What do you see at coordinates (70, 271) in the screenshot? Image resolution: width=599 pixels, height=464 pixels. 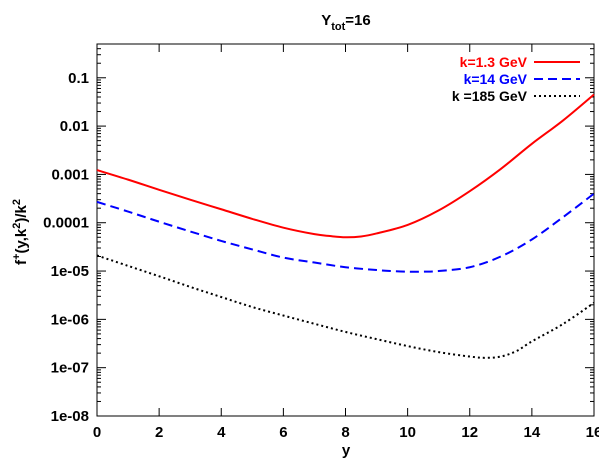 I see `y-tick-label: 1e-05` at bounding box center [70, 271].